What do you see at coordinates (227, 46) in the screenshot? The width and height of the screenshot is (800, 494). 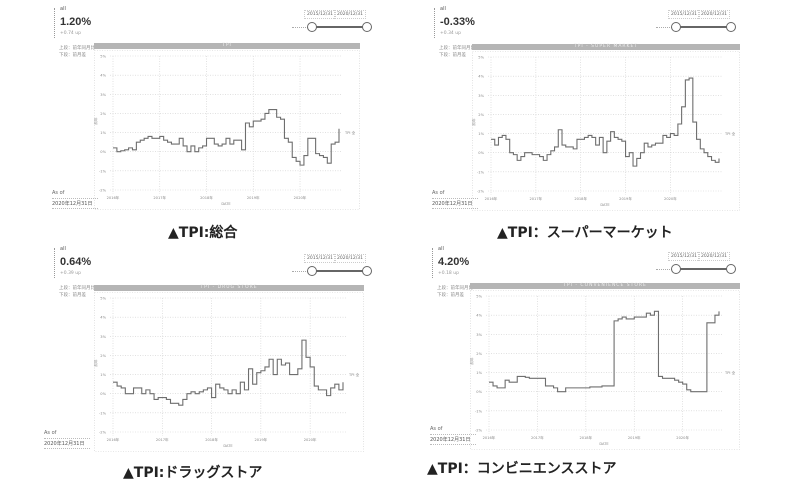 I see `chart-title-band: TPI` at bounding box center [227, 46].